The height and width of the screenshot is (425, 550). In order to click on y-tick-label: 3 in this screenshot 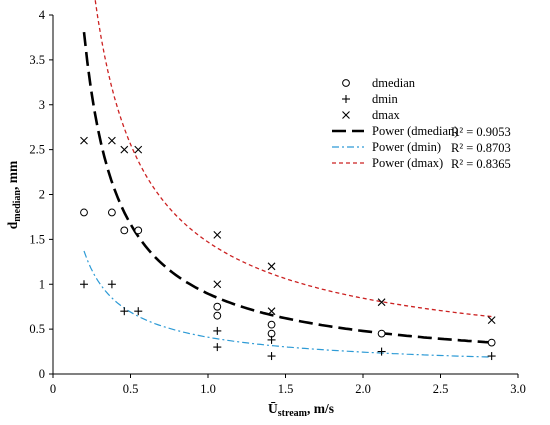, I will do `click(42, 105)`.